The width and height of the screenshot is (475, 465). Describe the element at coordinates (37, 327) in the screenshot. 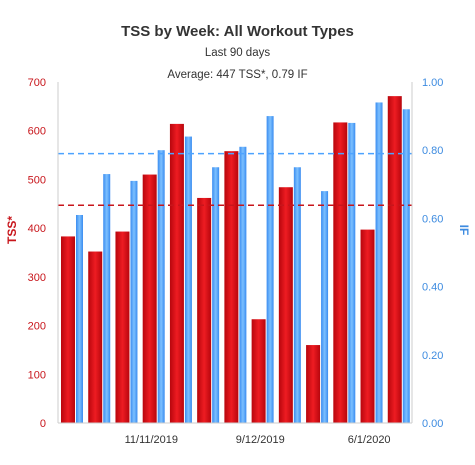

I see `y-left-tick-label: 200` at that location.